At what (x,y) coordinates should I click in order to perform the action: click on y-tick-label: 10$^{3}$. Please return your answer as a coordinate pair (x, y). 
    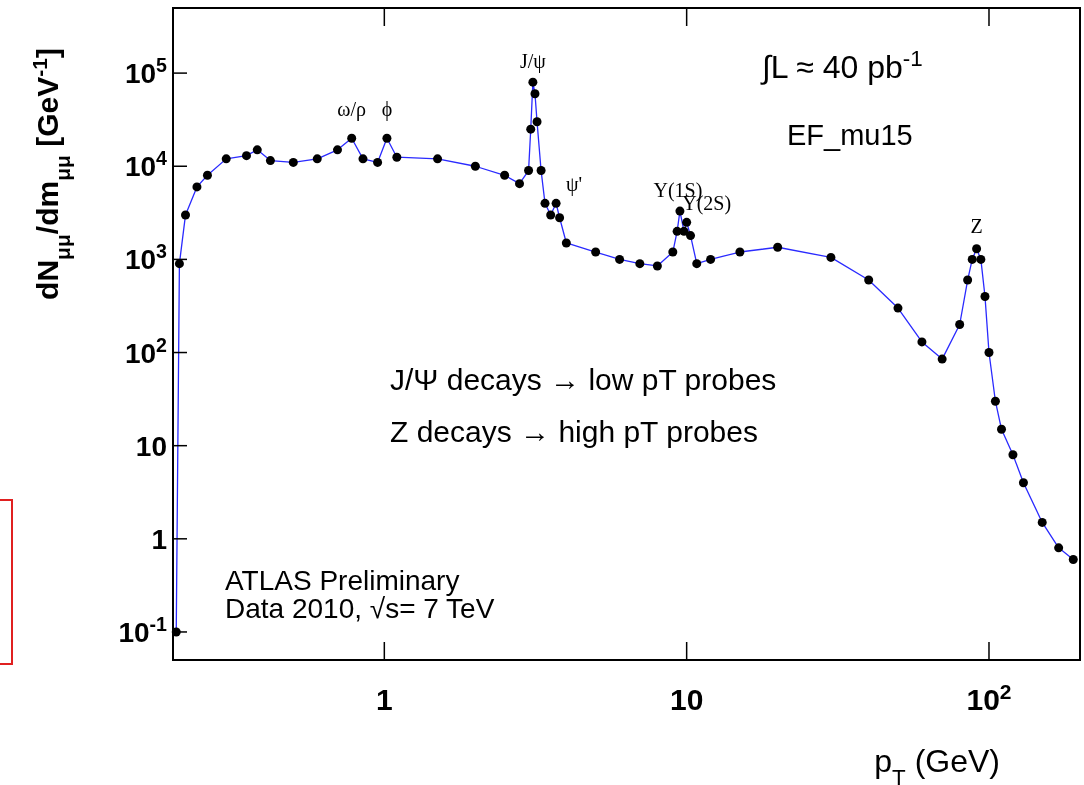
    Looking at the image, I should click on (146, 258).